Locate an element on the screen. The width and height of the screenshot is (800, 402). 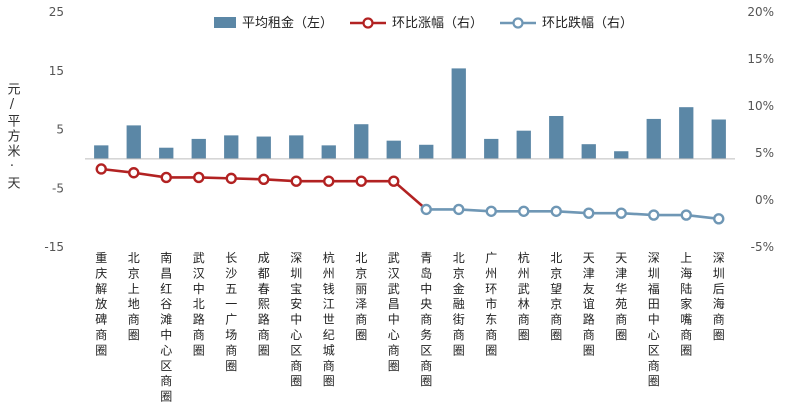
category-label-13: 广州环市东商圈 is located at coordinates (491, 304).